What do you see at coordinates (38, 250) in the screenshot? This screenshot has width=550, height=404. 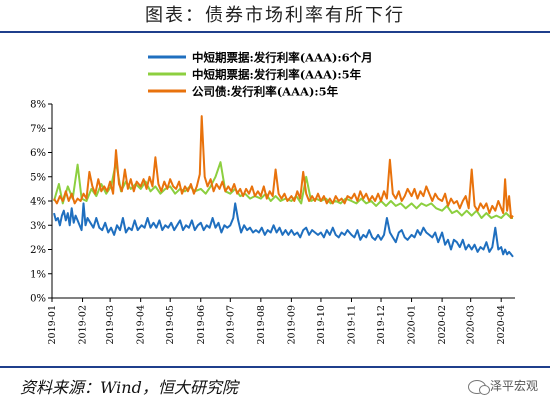 I see `y-tick-label: 2%` at bounding box center [38, 250].